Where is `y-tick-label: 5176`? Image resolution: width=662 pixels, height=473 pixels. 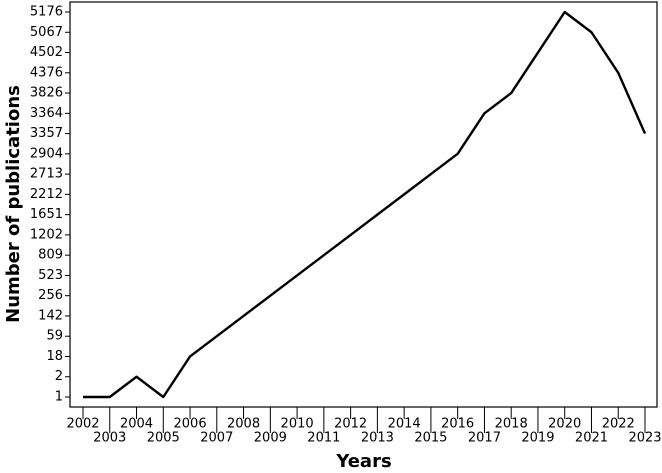 y-tick-label: 5176 is located at coordinates (46, 12).